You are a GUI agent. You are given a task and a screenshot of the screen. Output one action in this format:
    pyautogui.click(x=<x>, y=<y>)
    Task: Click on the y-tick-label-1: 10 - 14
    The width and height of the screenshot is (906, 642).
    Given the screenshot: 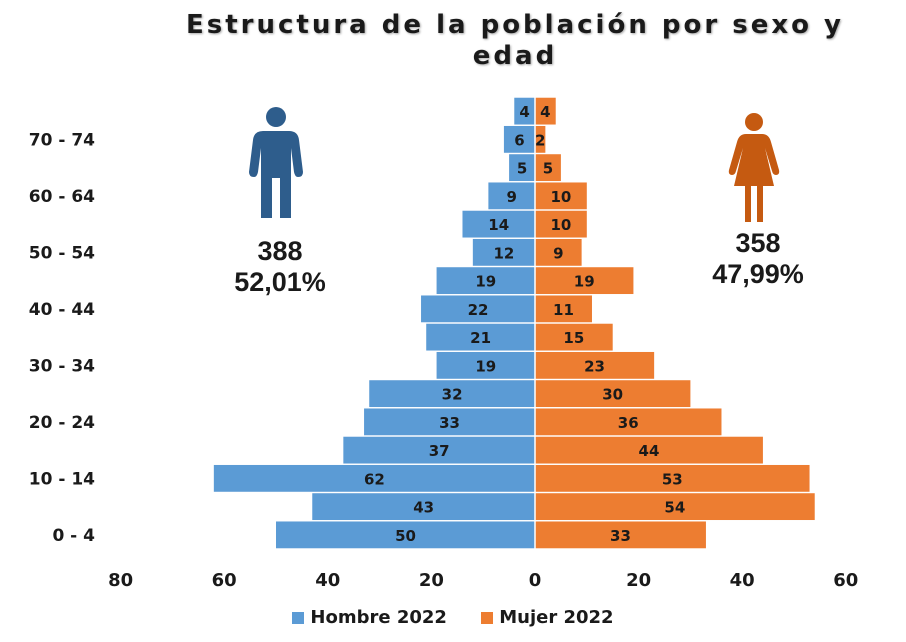 What is the action you would take?
    pyautogui.click(x=62, y=479)
    